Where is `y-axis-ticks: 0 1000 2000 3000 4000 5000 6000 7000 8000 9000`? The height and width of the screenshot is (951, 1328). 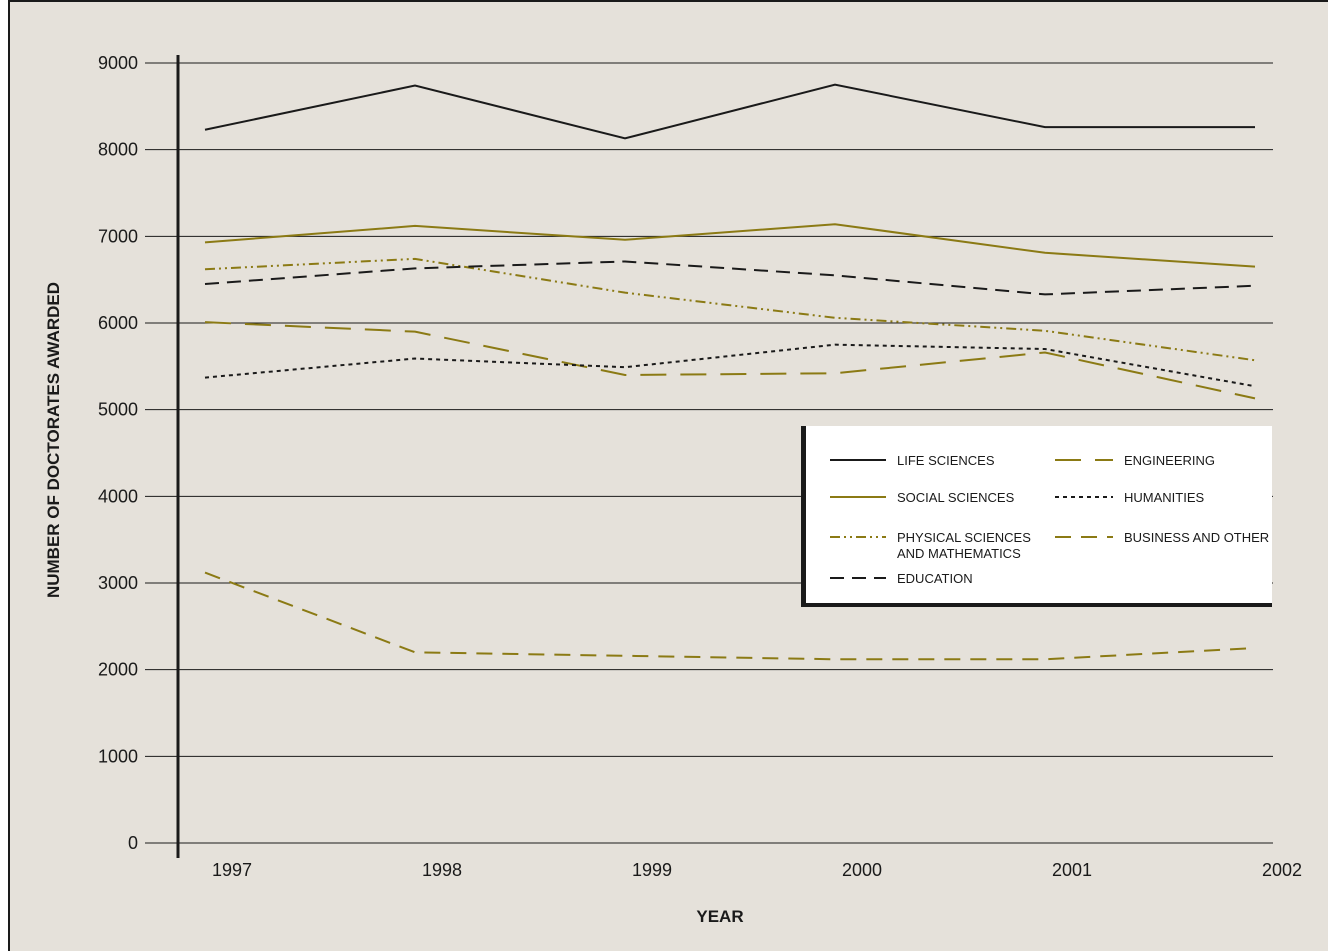 y-axis-ticks: 0 1000 2000 3000 4000 5000 6000 7000 8000 9000 is located at coordinates (118, 453).